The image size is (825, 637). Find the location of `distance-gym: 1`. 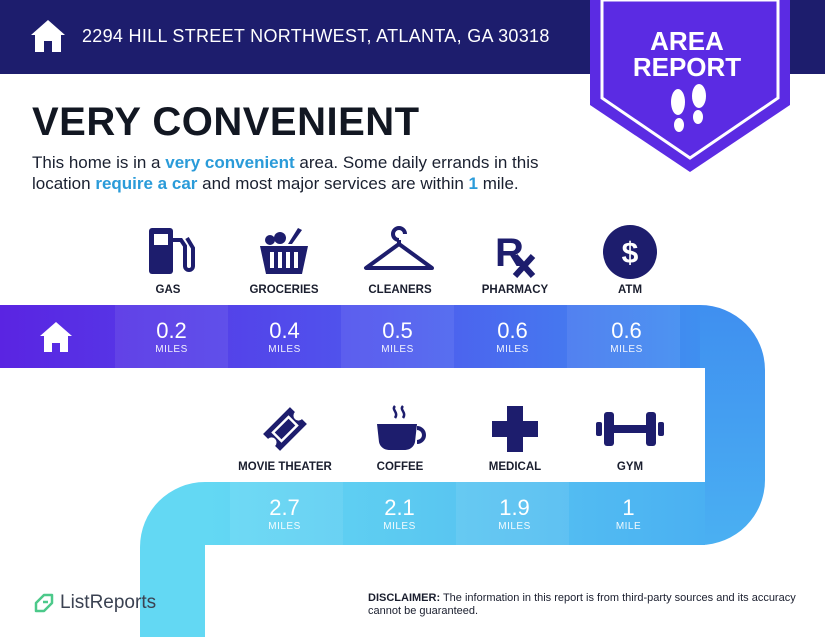

distance-gym: 1 is located at coordinates (628, 507).